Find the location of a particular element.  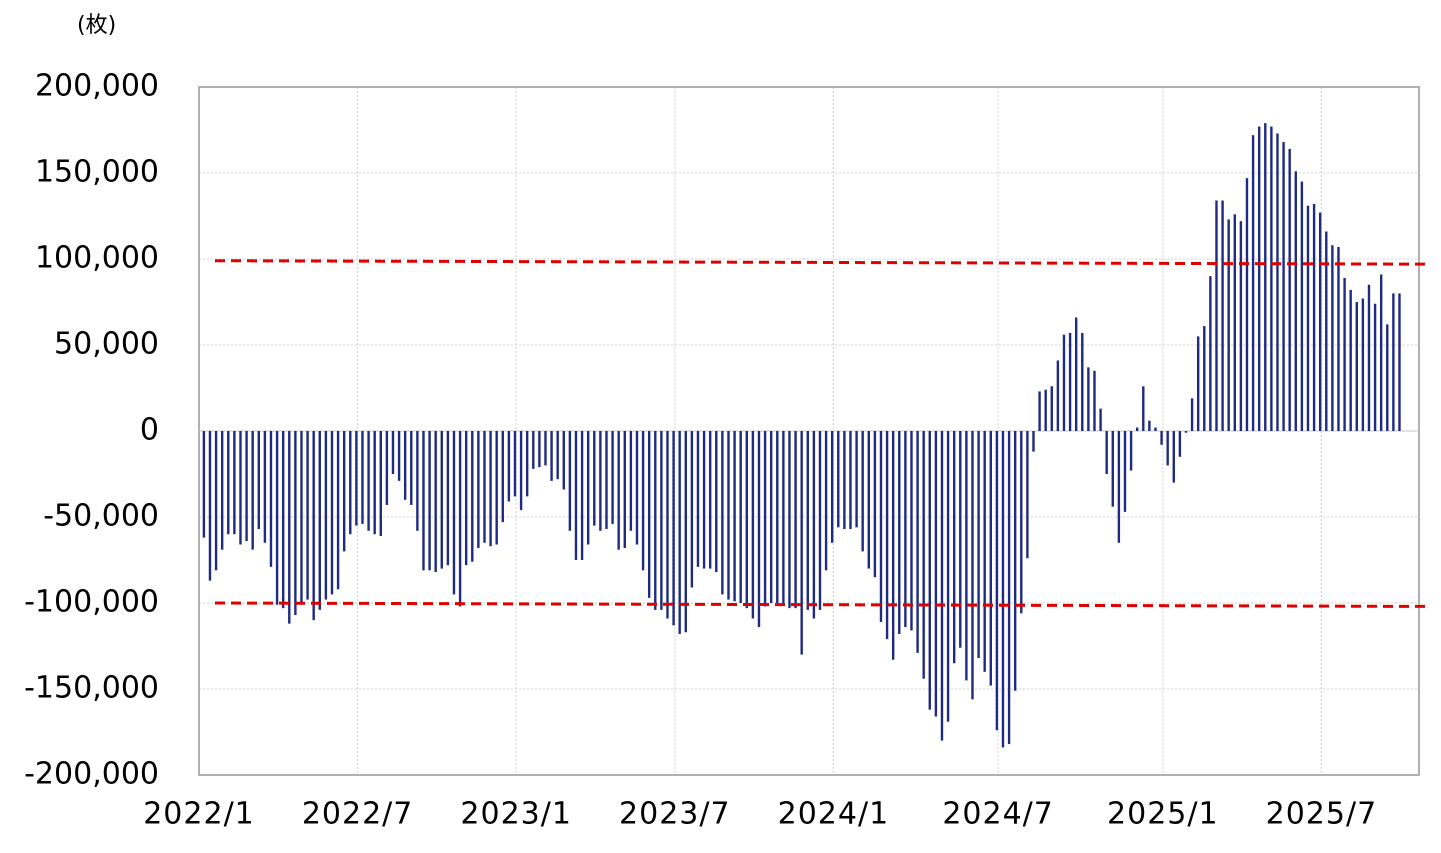

y-tick-label: -150,000 is located at coordinates (91, 688).